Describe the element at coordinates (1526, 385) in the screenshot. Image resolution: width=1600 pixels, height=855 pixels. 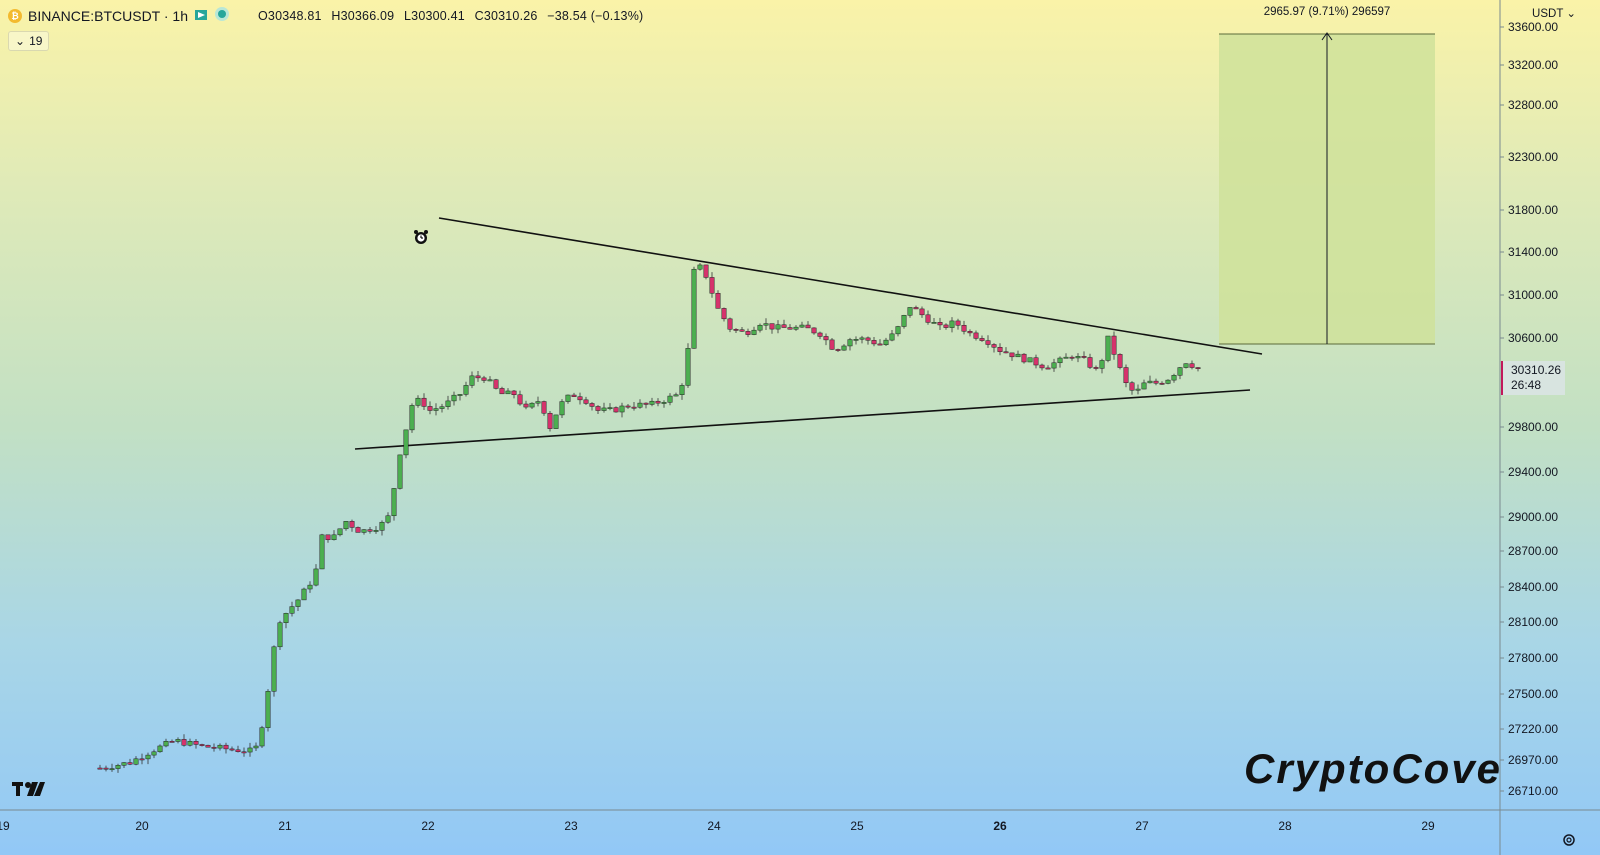
I see `countdown-value: 26:48` at that location.